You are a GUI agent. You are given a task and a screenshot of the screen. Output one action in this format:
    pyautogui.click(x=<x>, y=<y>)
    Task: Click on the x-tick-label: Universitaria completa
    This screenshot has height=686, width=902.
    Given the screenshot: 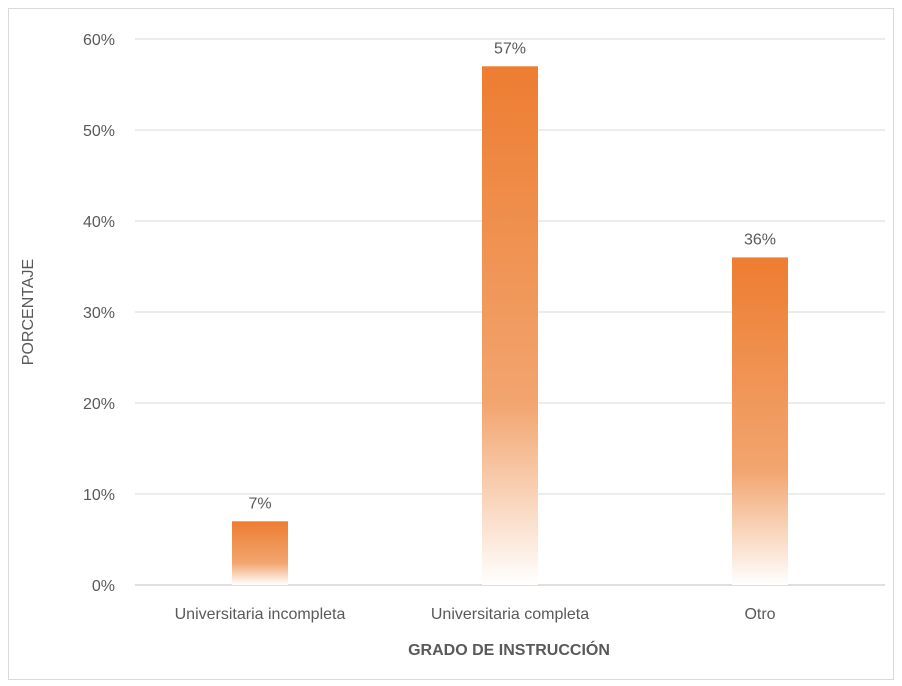 What is the action you would take?
    pyautogui.click(x=510, y=614)
    